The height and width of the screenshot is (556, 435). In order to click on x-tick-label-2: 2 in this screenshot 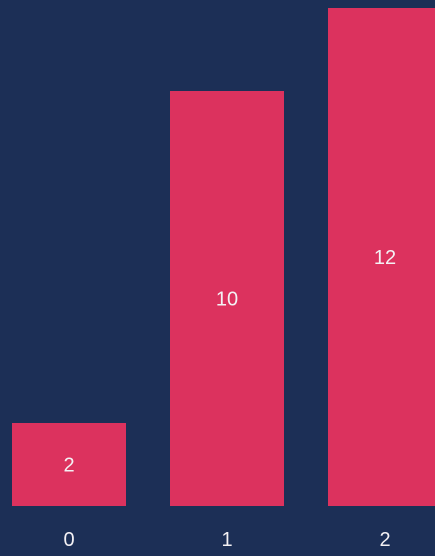, I will do `click(384, 540)`.